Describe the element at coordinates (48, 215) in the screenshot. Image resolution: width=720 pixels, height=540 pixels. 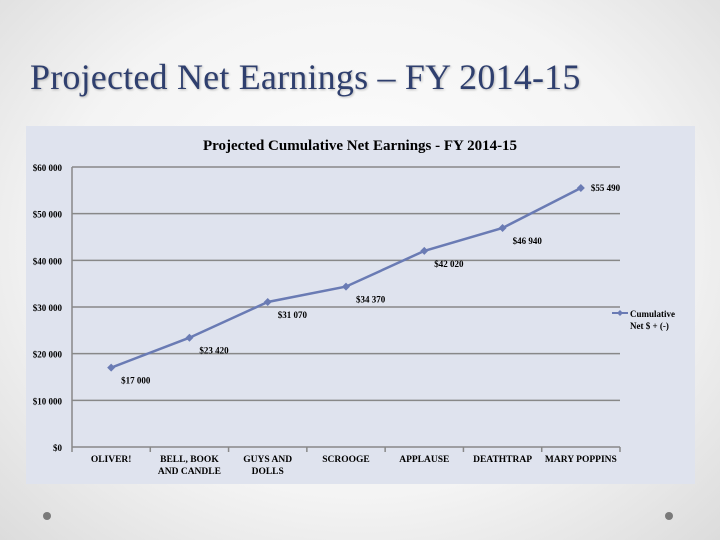
I see `y-tick-label: $50 000` at that location.